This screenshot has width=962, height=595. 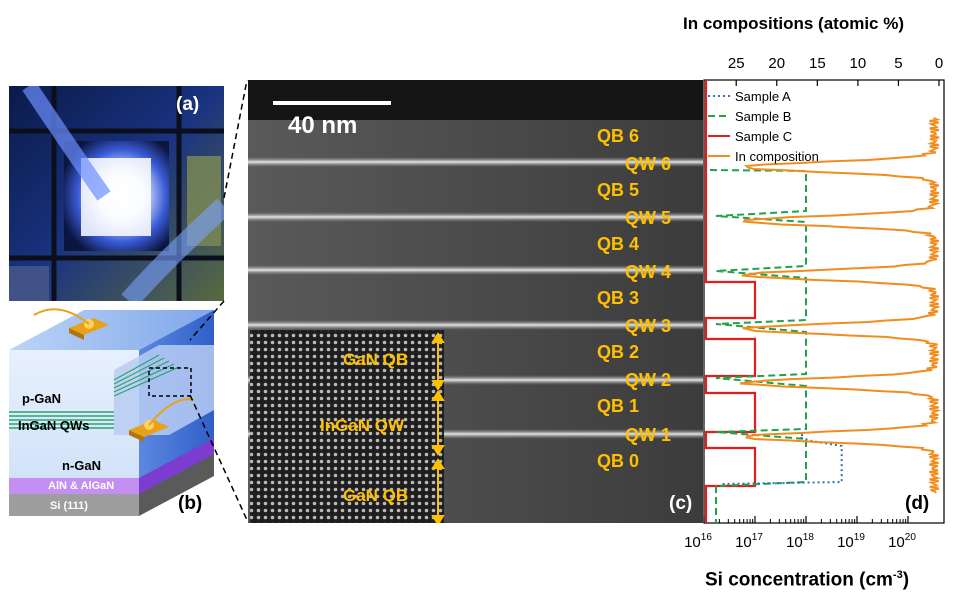 What do you see at coordinates (648, 326) in the screenshot?
I see `qw-3-label: QW 3` at bounding box center [648, 326].